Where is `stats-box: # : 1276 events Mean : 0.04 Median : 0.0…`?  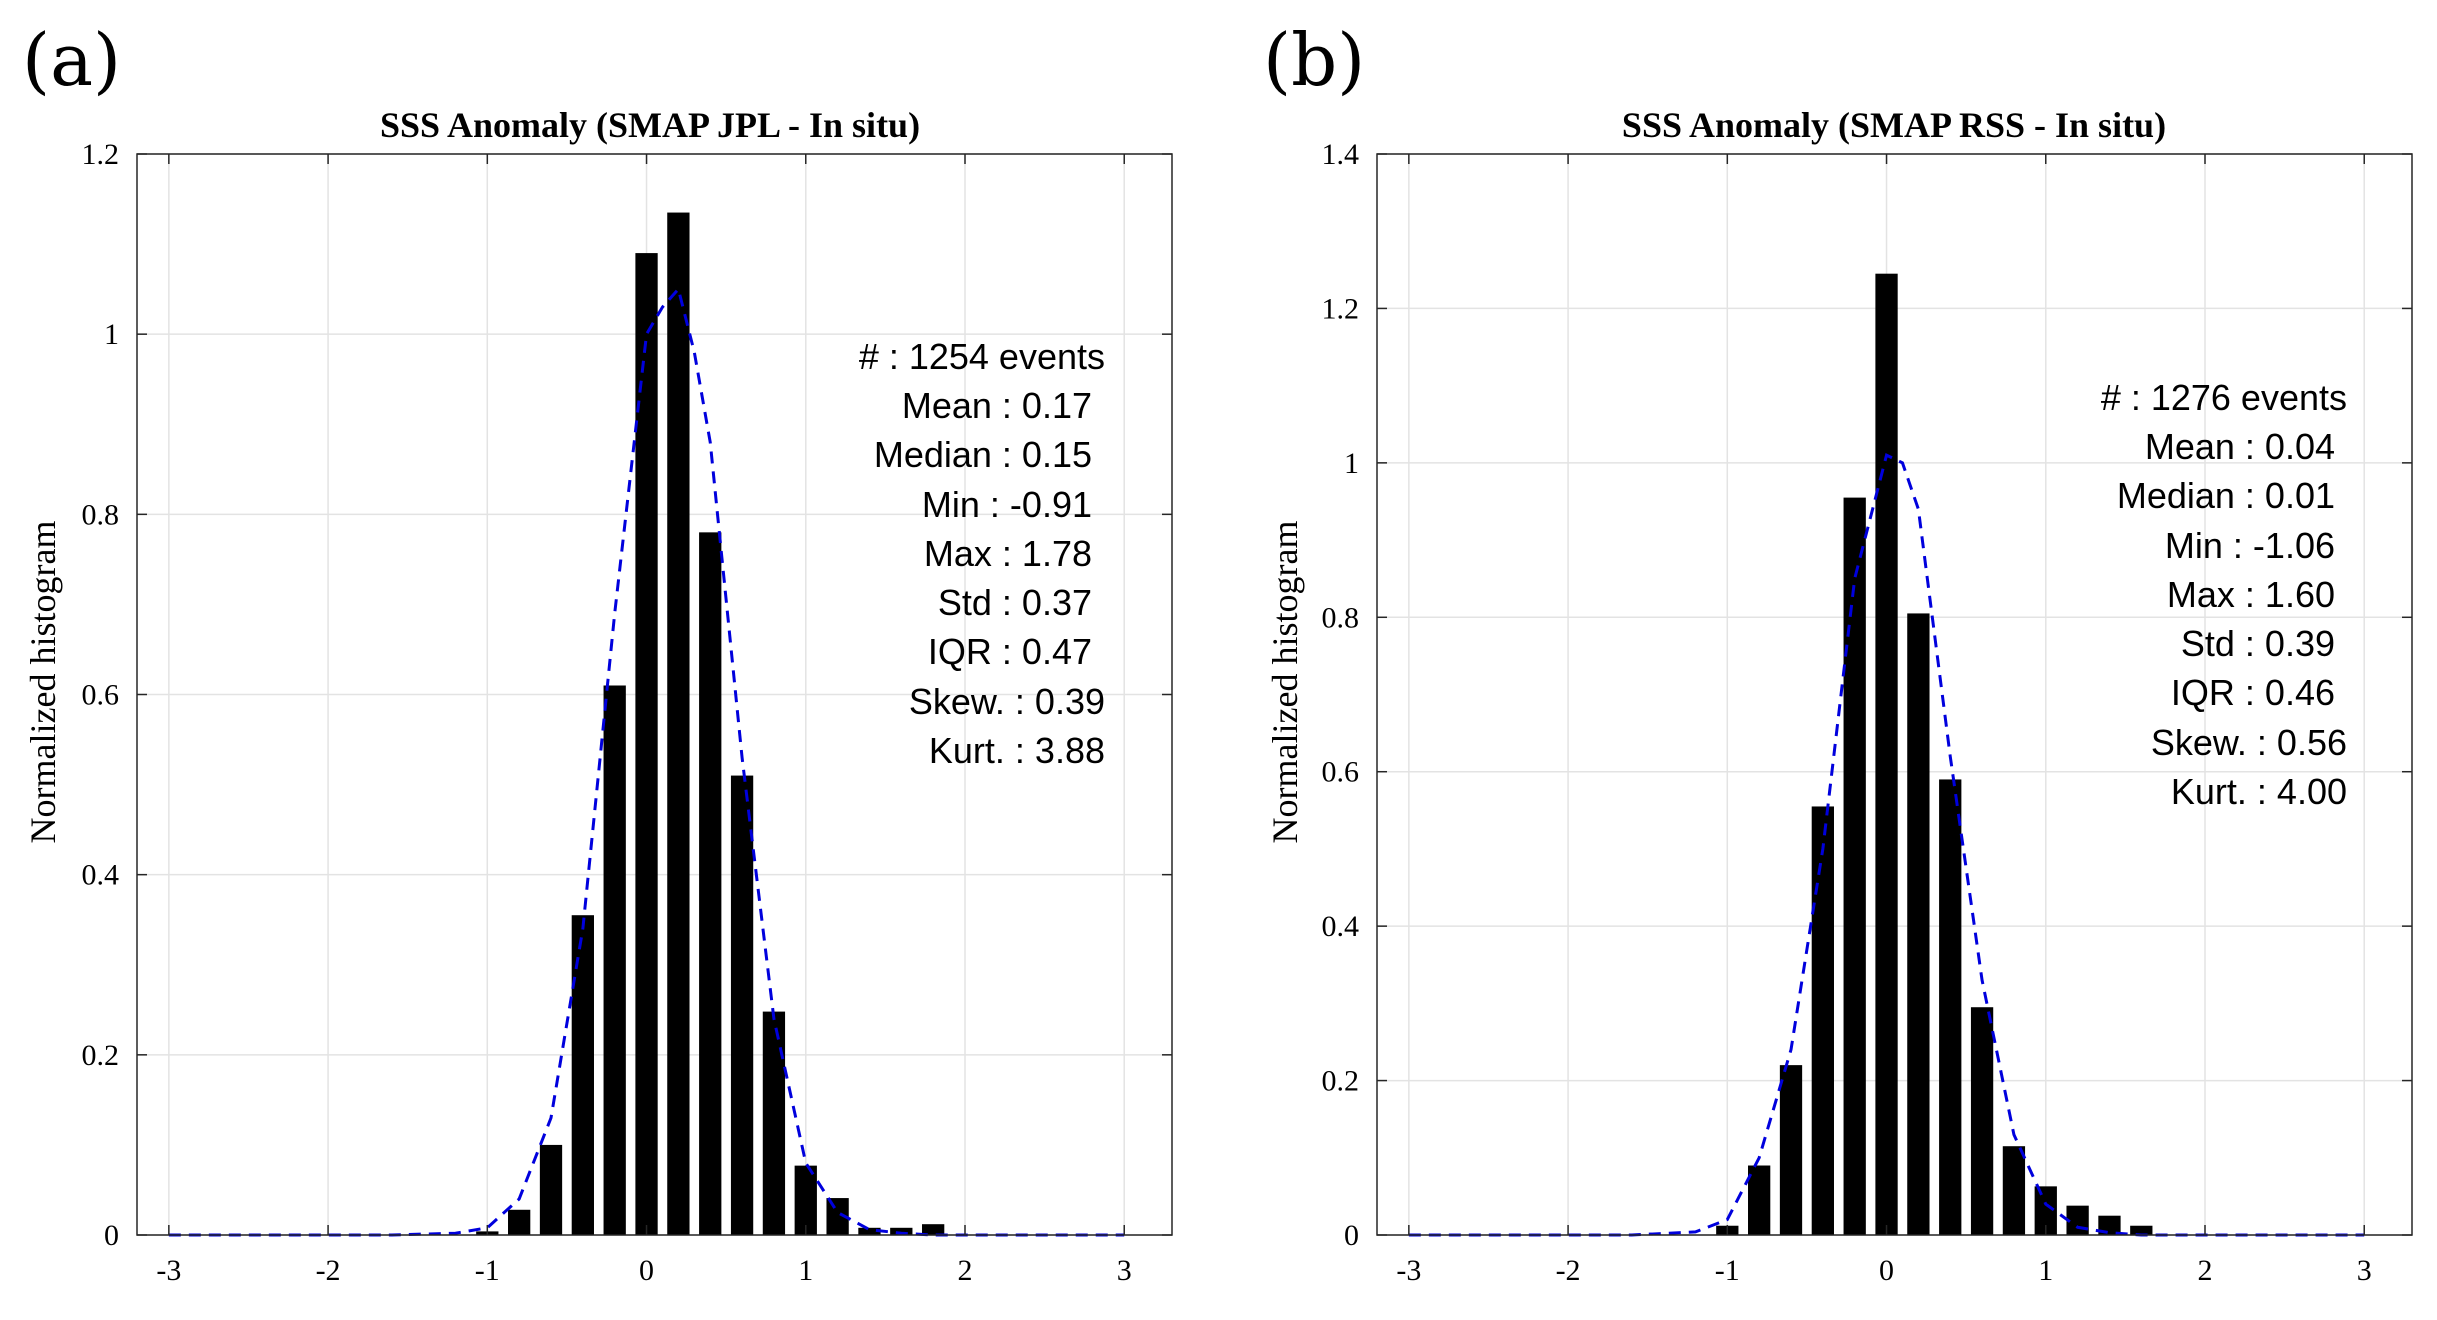 stats-box: # : 1276 events Mean : 0.04 Median : 0.0… is located at coordinates (2224, 594).